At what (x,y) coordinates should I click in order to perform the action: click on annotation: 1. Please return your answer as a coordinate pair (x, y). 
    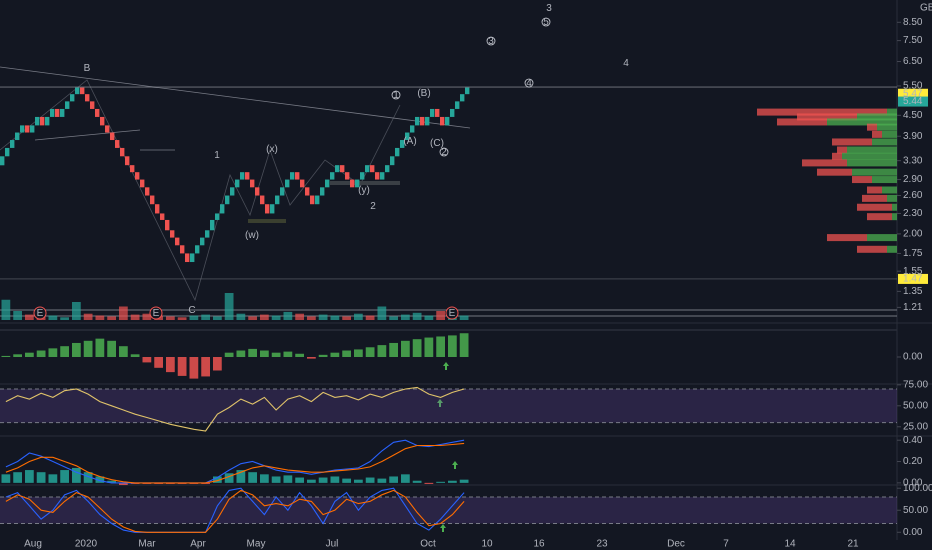
    Looking at the image, I should click on (396, 95).